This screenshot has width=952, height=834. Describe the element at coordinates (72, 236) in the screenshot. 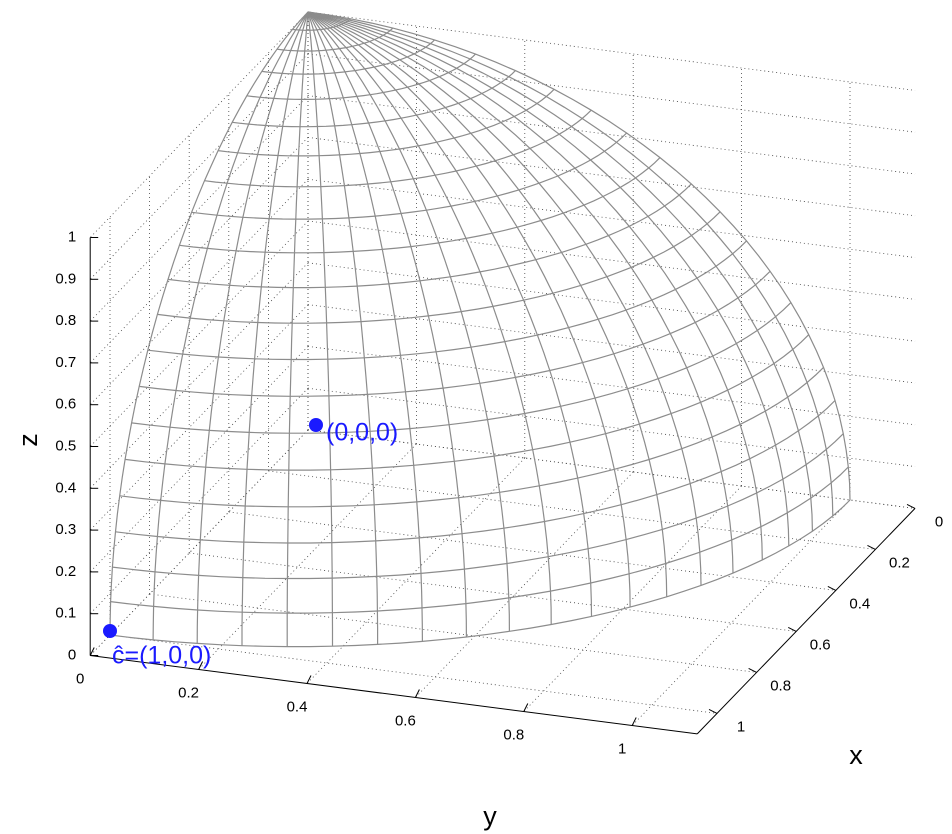

I see `z-tick-label: 1` at that location.